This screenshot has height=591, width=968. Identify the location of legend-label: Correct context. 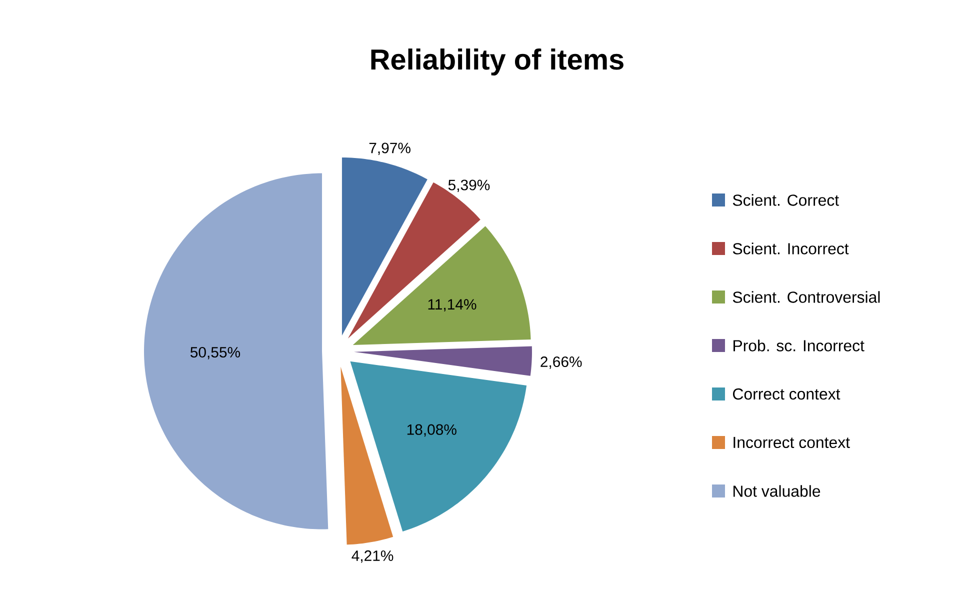
(786, 394).